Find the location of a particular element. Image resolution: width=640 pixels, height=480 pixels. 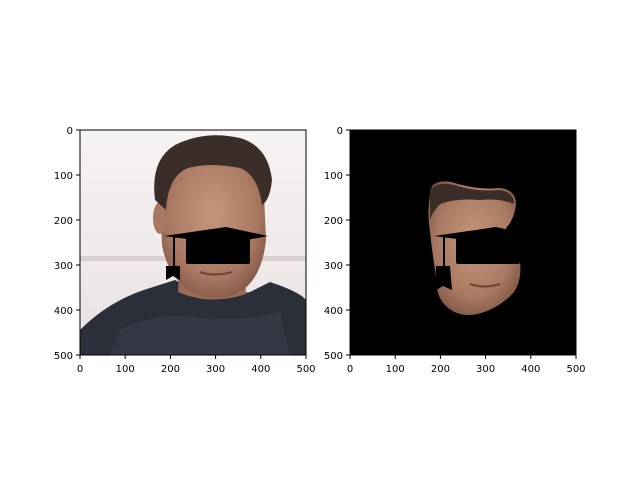

y-axis-masked: 0 100 200 300 400 500 is located at coordinates (337, 244).